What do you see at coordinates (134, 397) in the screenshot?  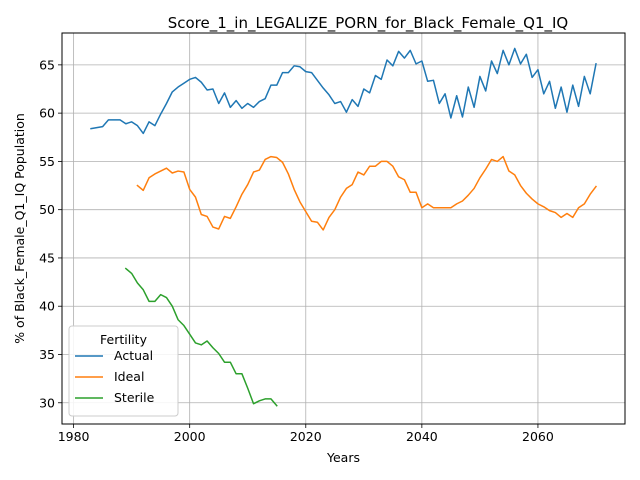 I see `legend-label-sterile: Sterile` at bounding box center [134, 397].